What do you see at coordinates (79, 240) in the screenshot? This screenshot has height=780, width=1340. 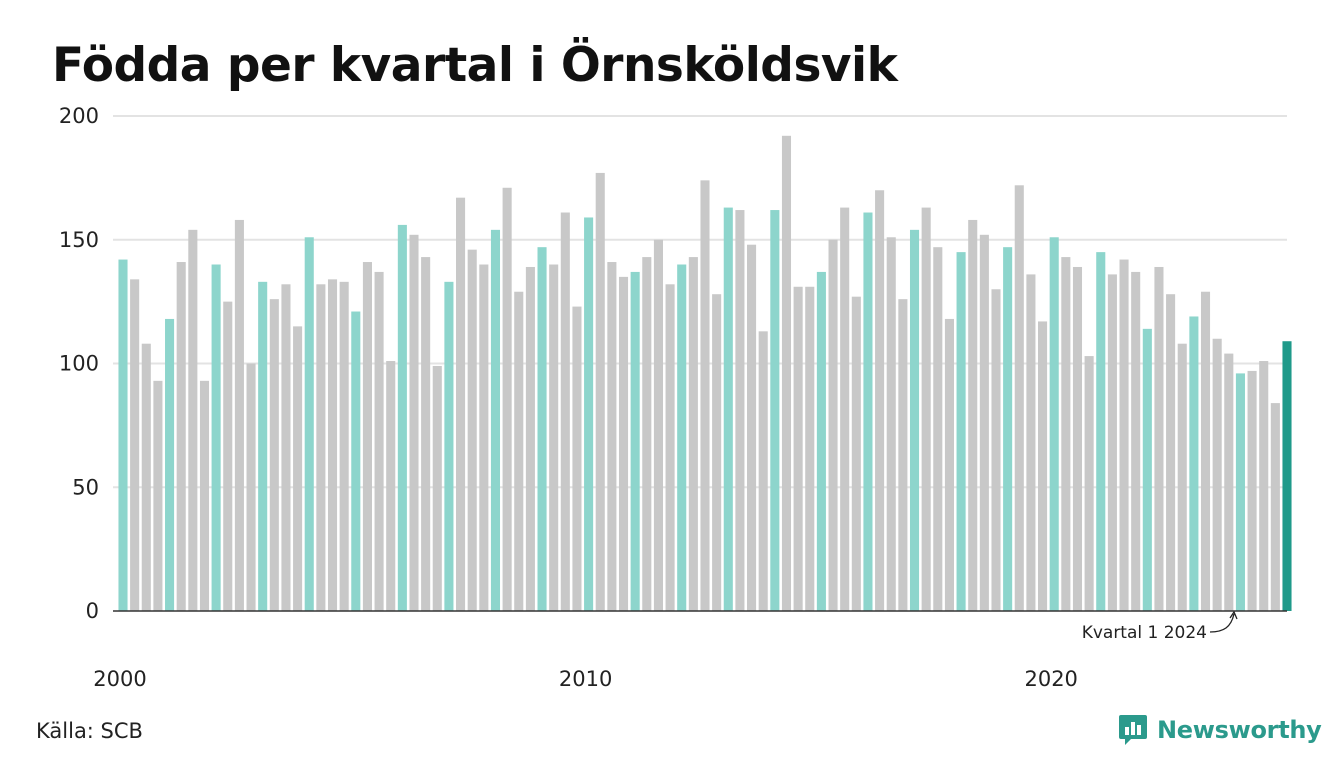 I see `y-tick-label: 150` at bounding box center [79, 240].